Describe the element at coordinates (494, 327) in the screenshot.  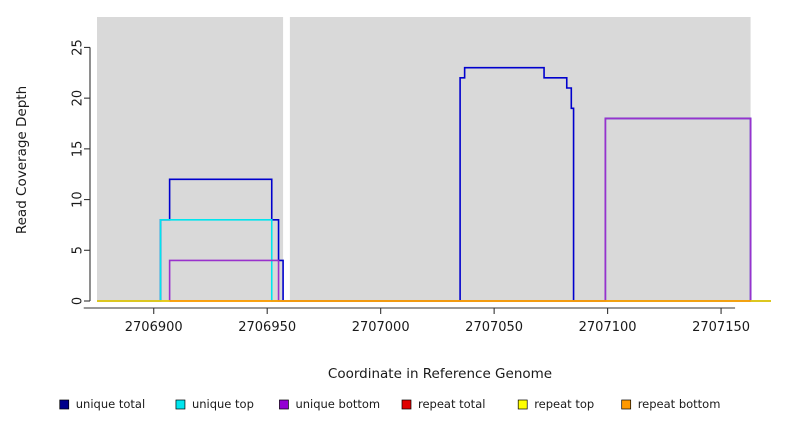
I see `x-tick-label-3: 2707050` at that location.